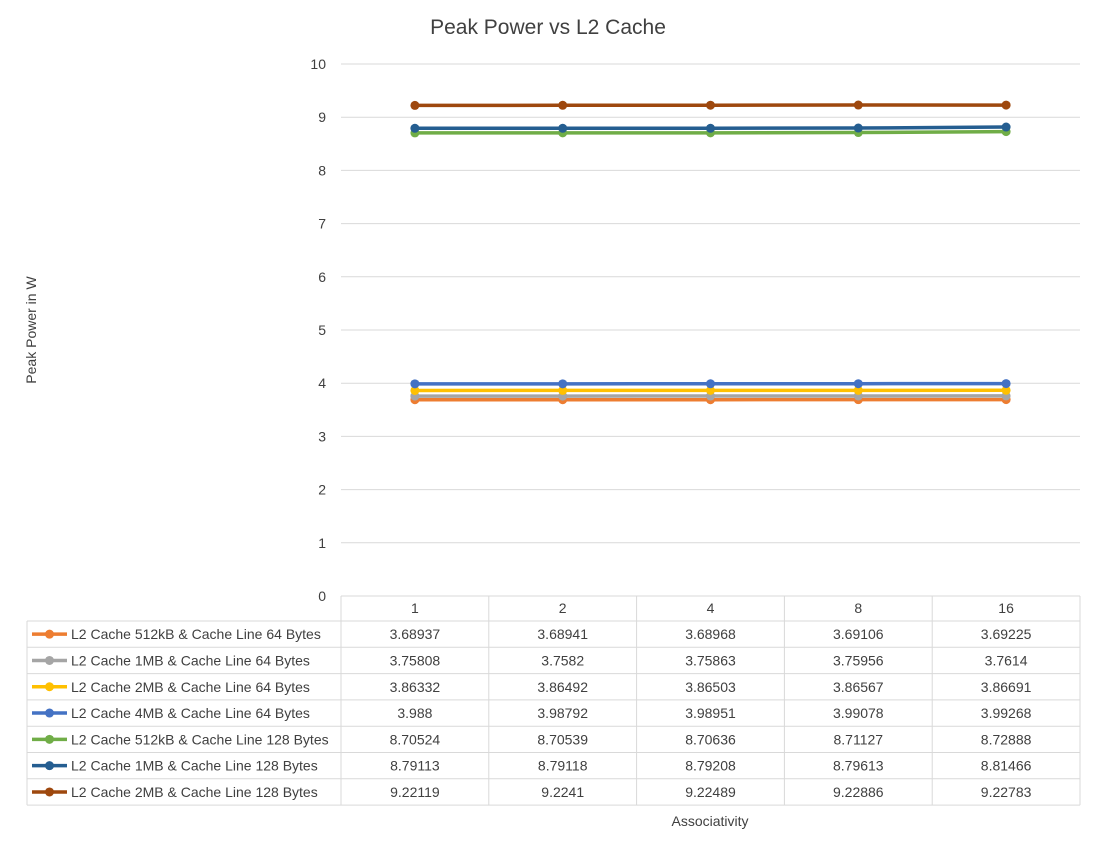  I want to click on y-axis-ticks: 0 1 2 3 4 5 6 7 8 9 10, so click(318, 330).